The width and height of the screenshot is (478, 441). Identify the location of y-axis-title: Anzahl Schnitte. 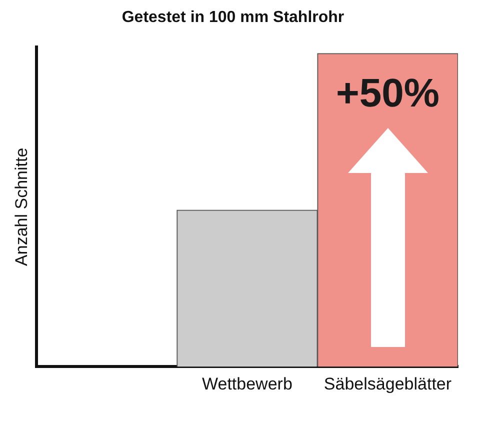
(21, 207).